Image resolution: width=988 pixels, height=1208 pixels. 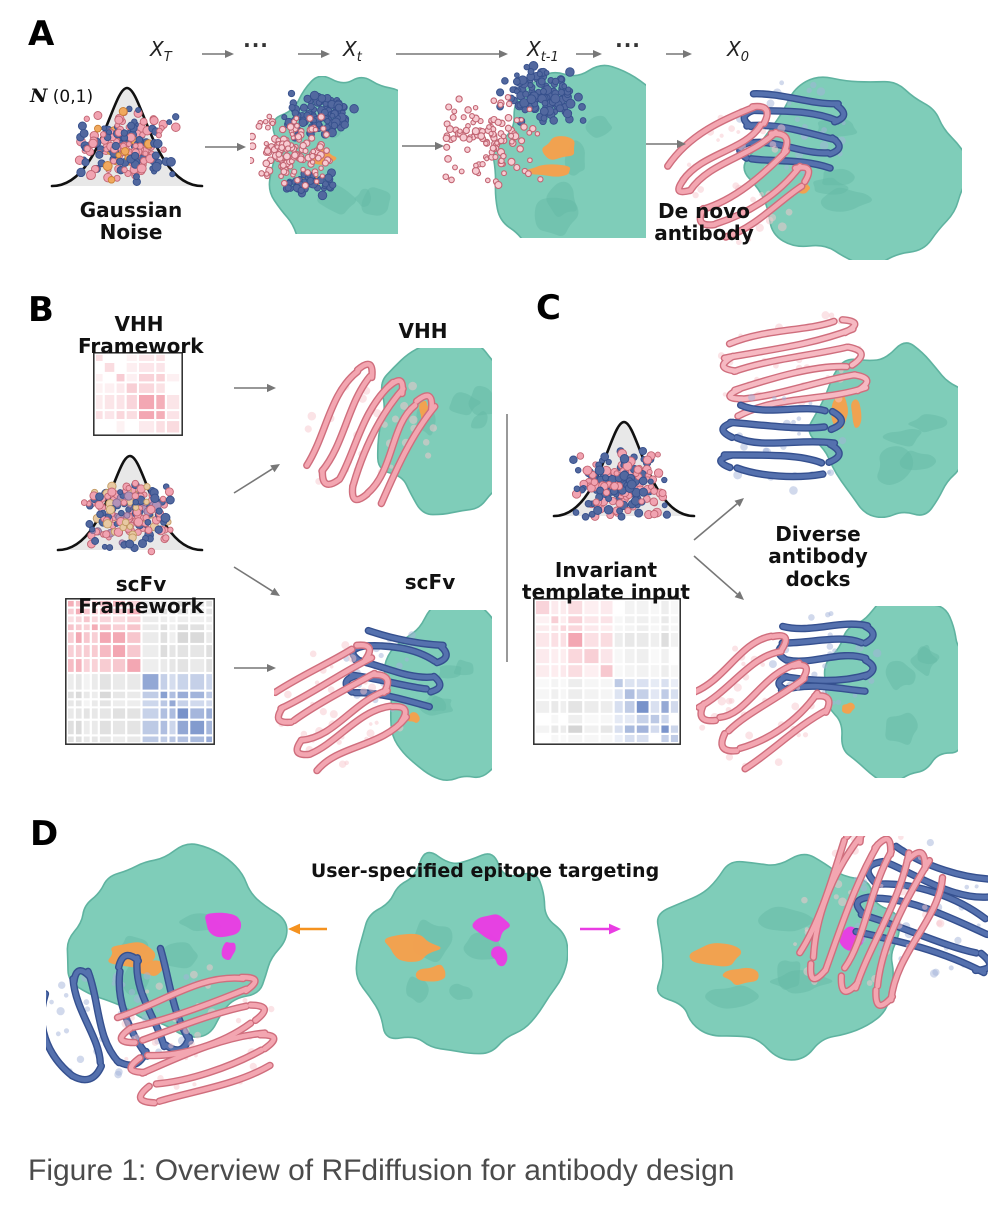 What do you see at coordinates (140, 671) in the screenshot?
I see `panel-b-scfv-framework-matrix` at bounding box center [140, 671].